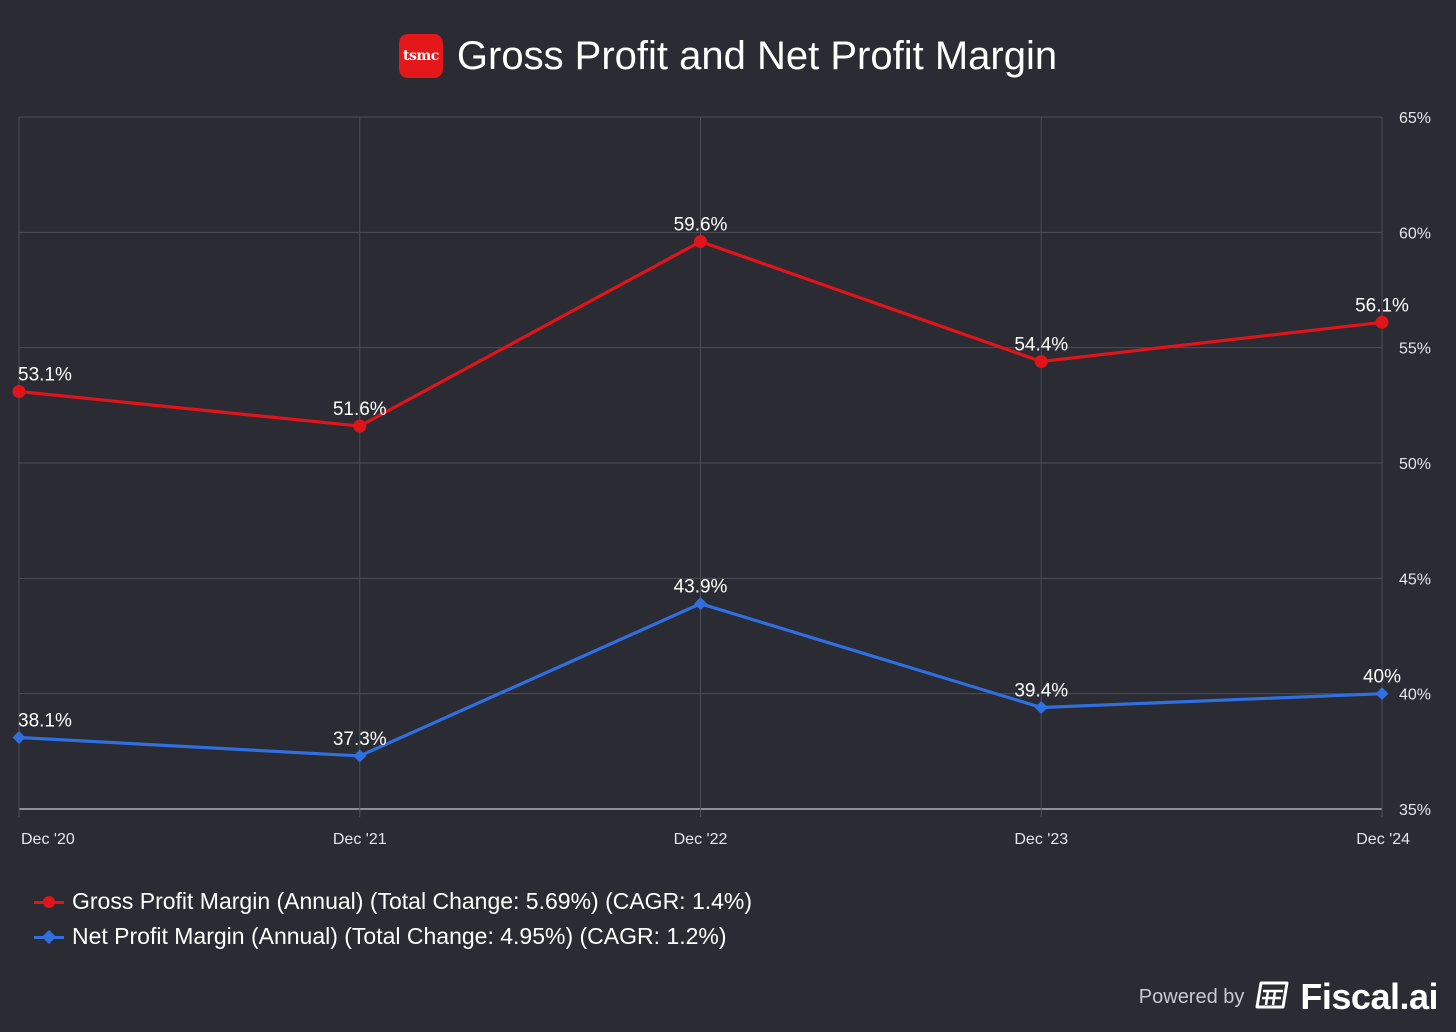 The image size is (1456, 1032). What do you see at coordinates (1415, 695) in the screenshot?
I see `y-tick-label: 40%` at bounding box center [1415, 695].